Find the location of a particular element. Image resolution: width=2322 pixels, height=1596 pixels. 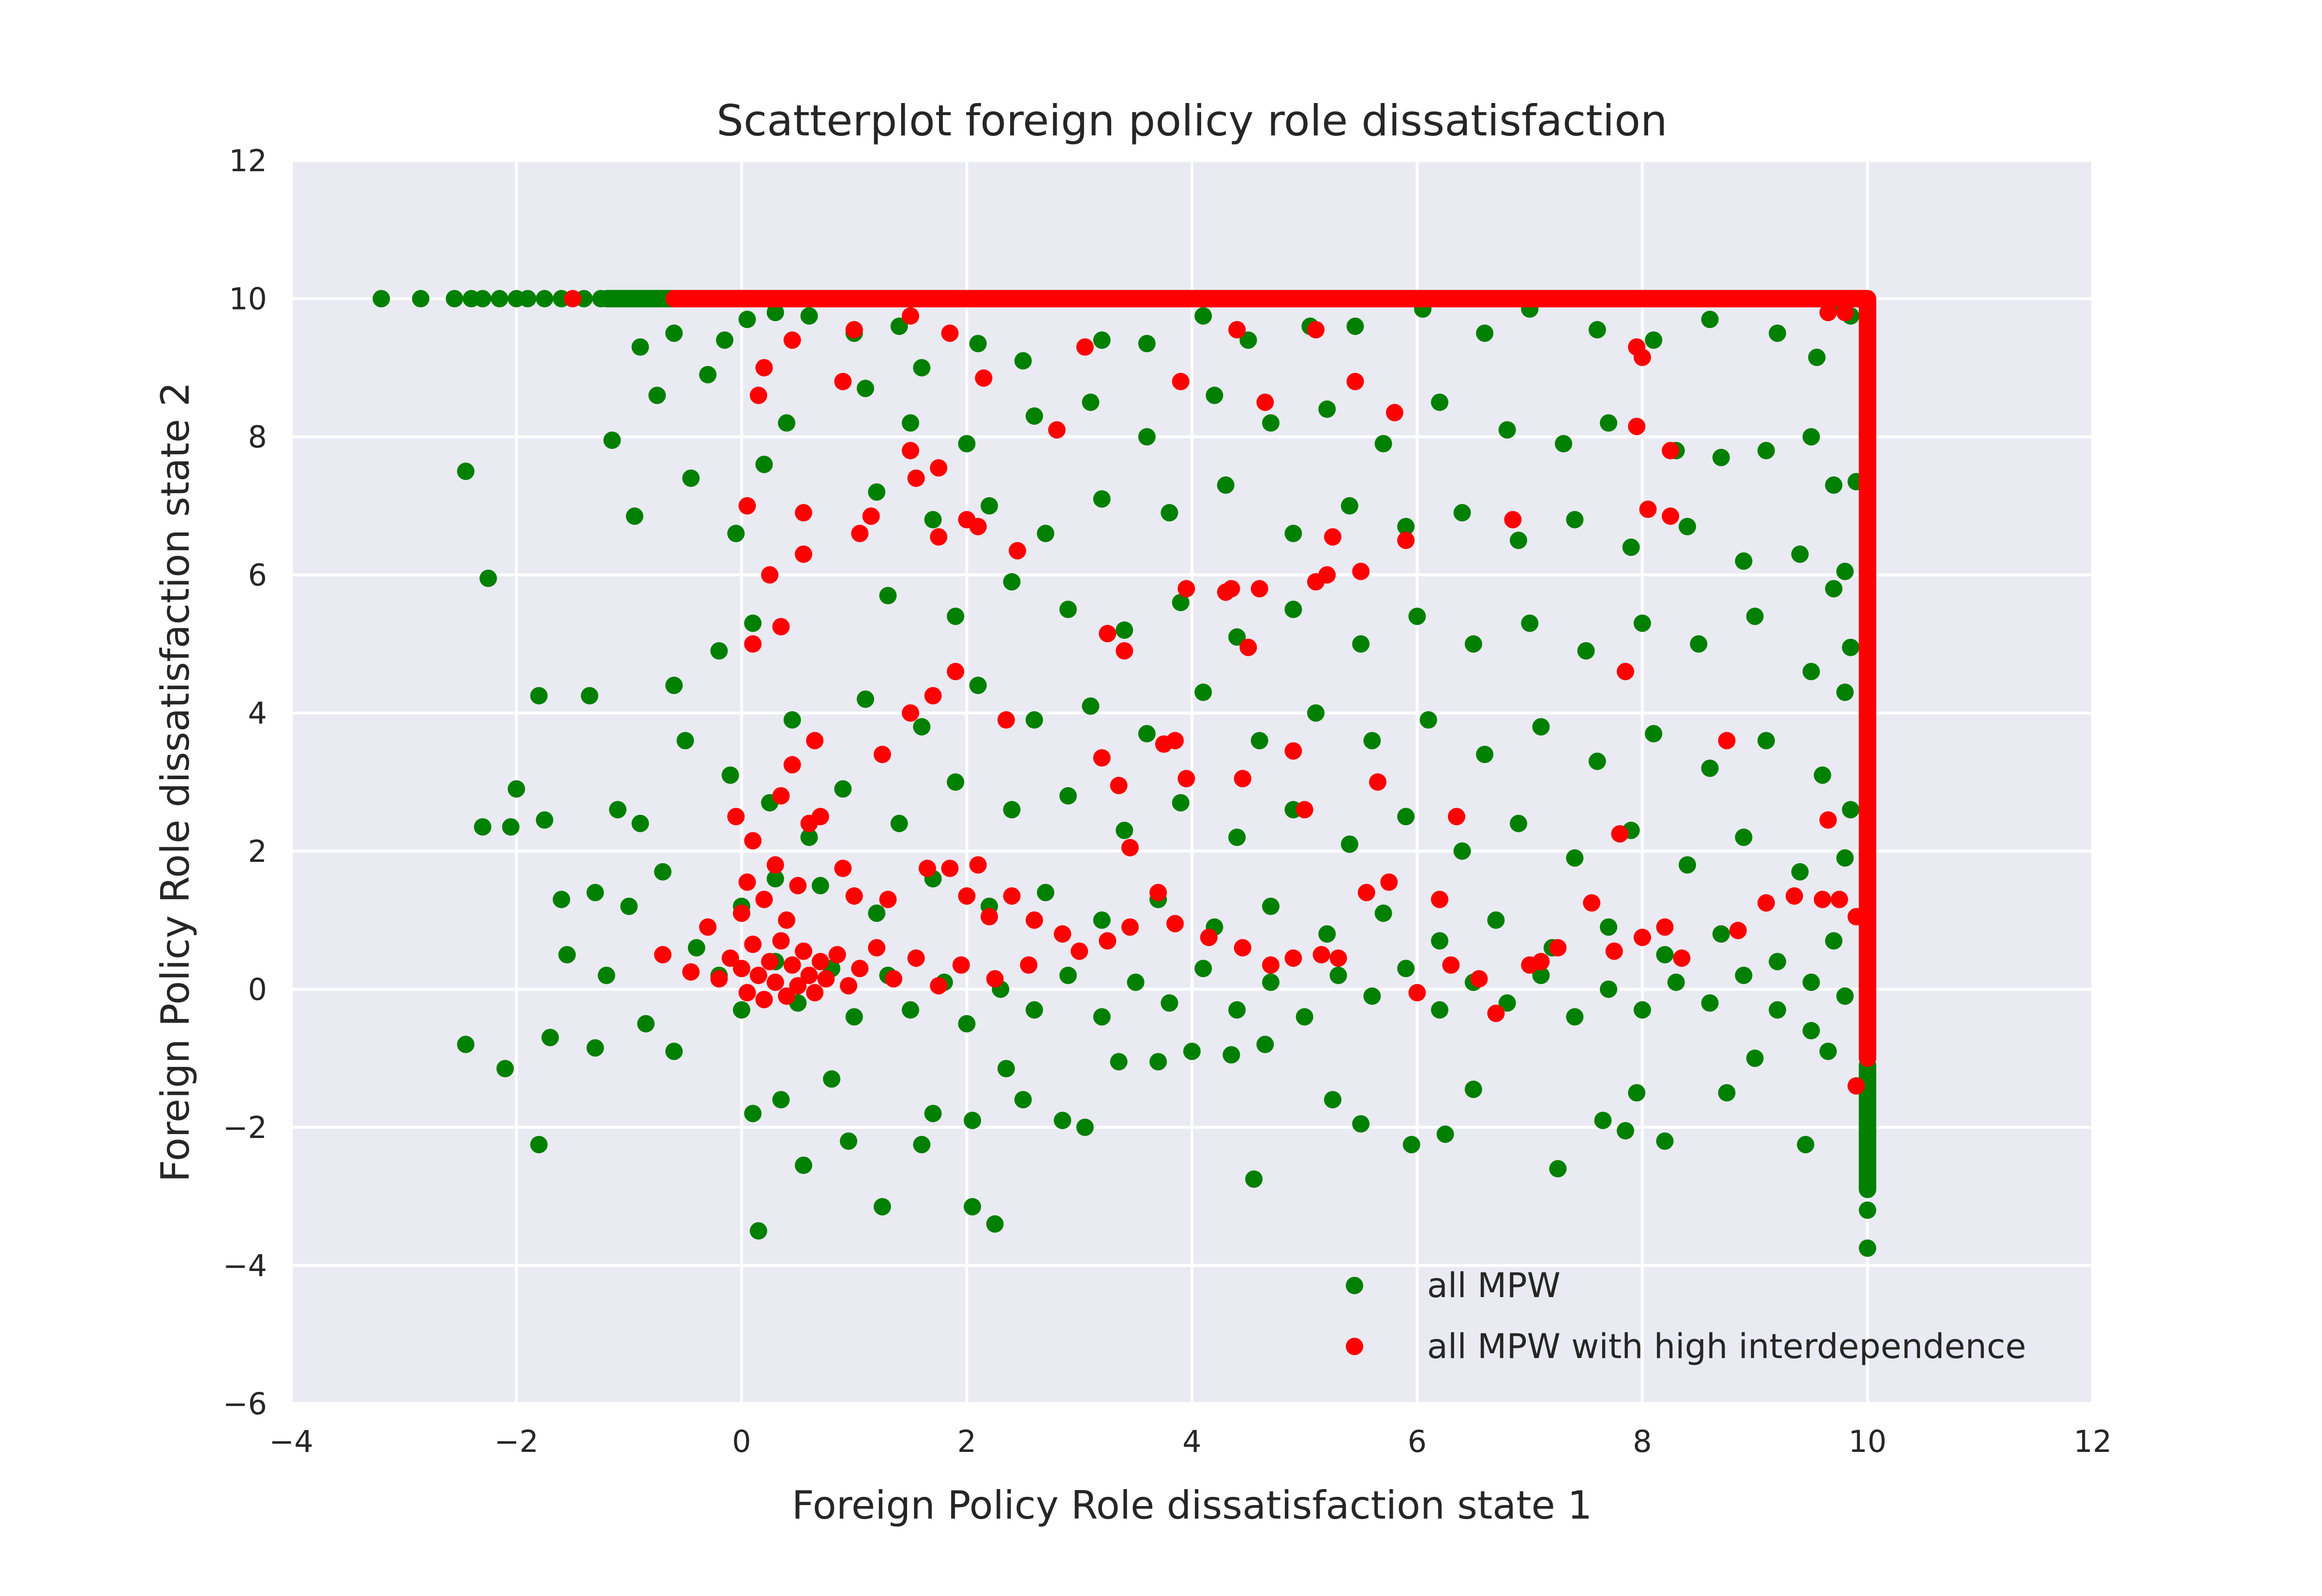

y-tick-label: 12 is located at coordinates (248, 160).